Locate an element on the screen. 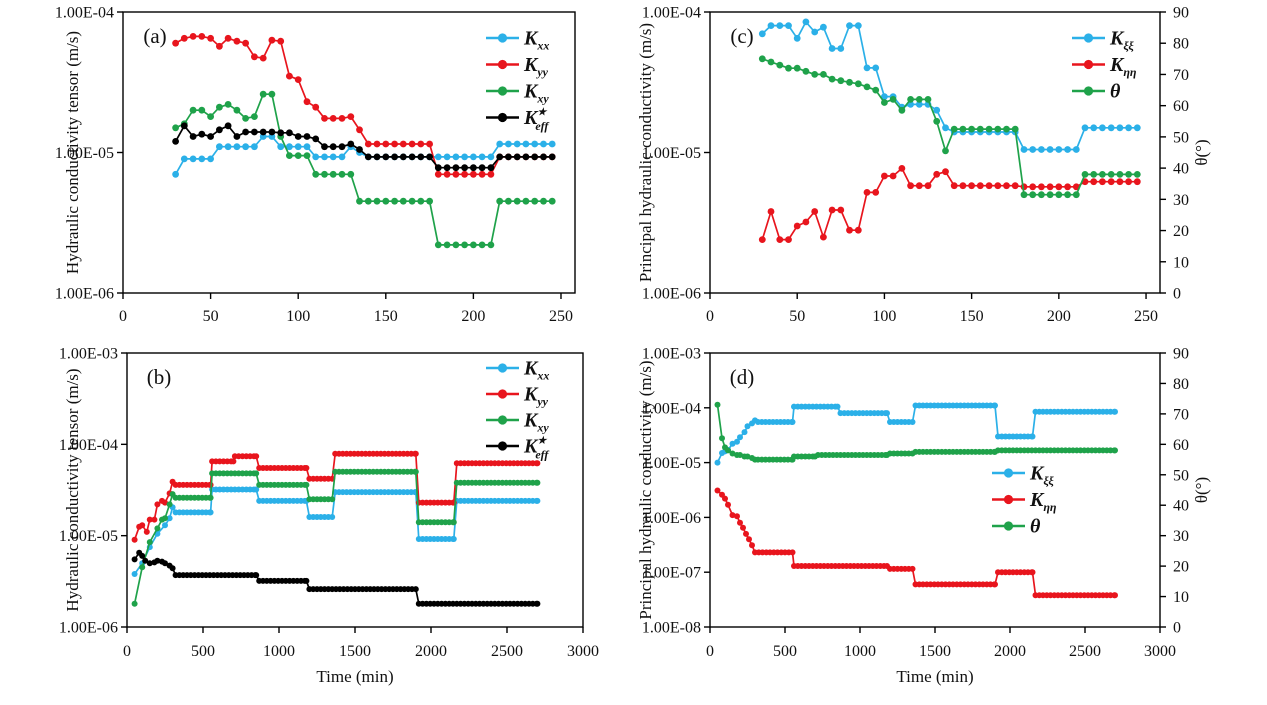 The image size is (1267, 705). legend-item-Ketaeta: Kηη is located at coordinates (1024, 501).